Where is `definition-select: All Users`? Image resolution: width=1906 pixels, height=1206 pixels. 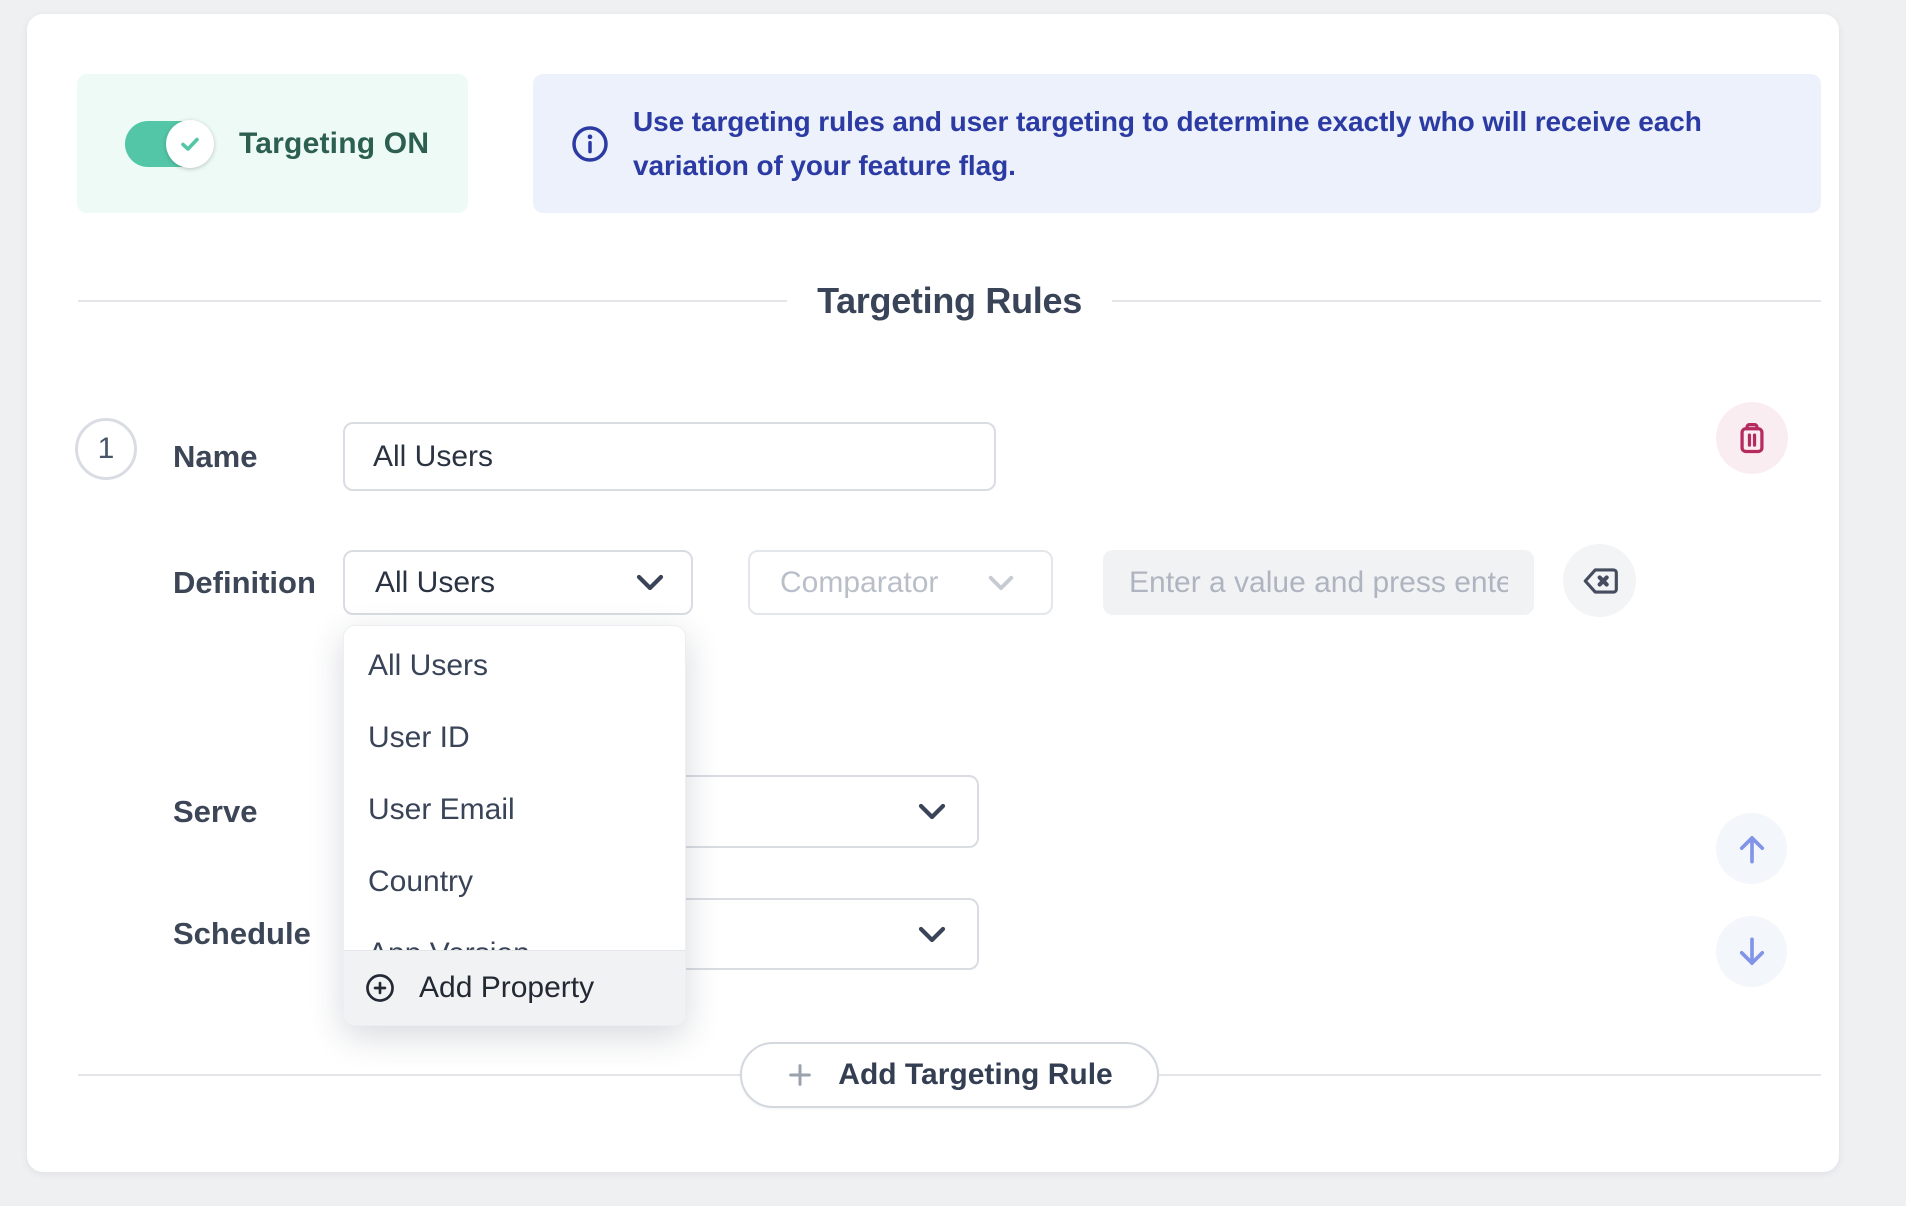
definition-select: All Users is located at coordinates (518, 582).